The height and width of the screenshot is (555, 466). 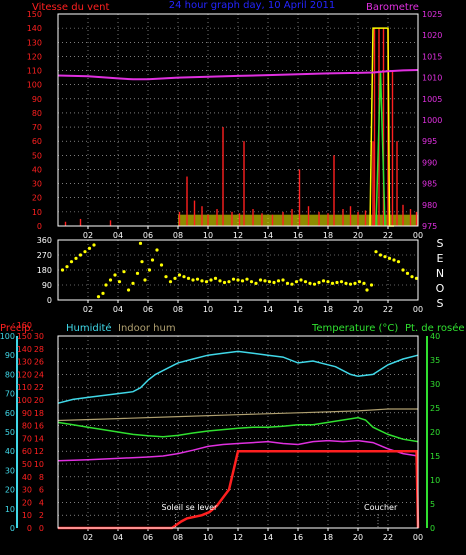 I want to click on p2-x-tick-label: 06, so click(x=148, y=309).